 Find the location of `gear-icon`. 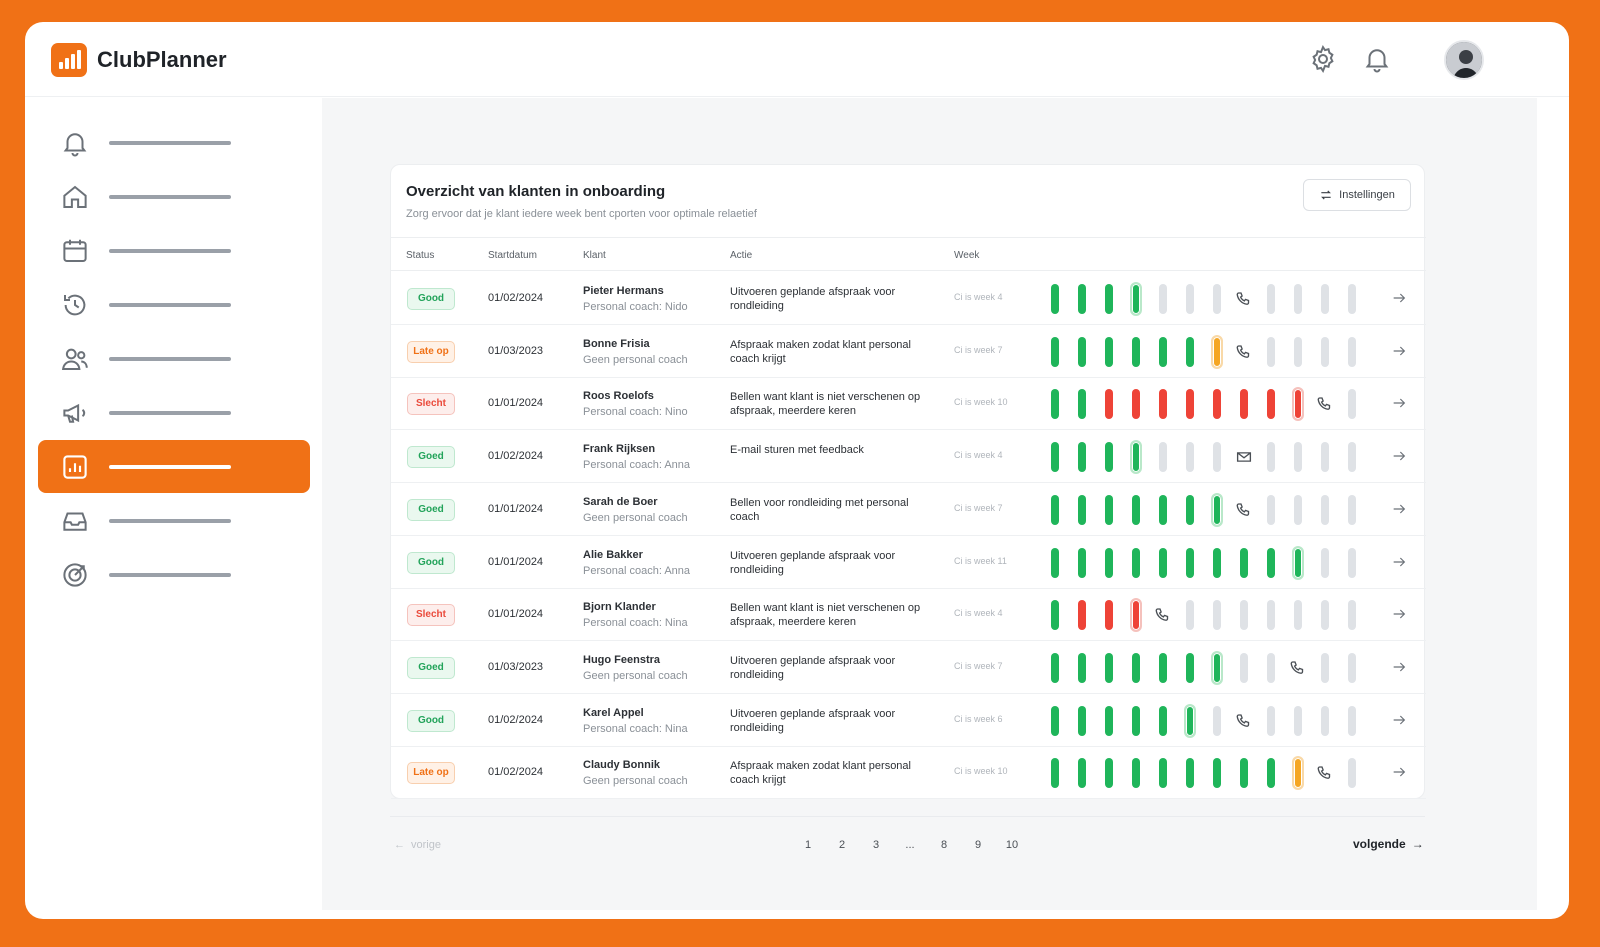

gear-icon is located at coordinates (1323, 59).